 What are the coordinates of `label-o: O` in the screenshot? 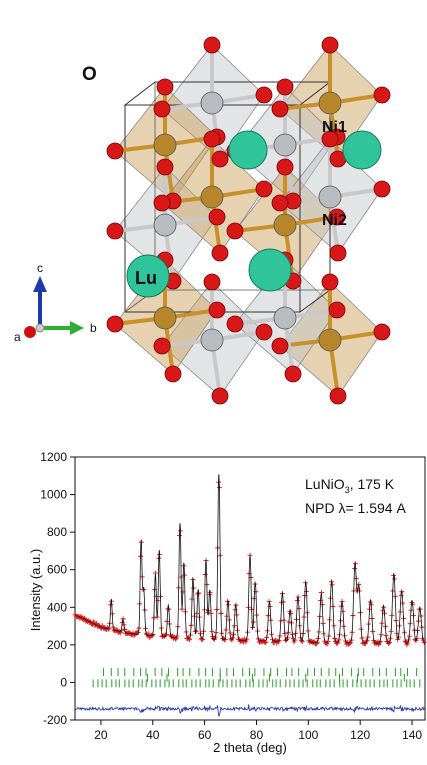 It's located at (89, 74).